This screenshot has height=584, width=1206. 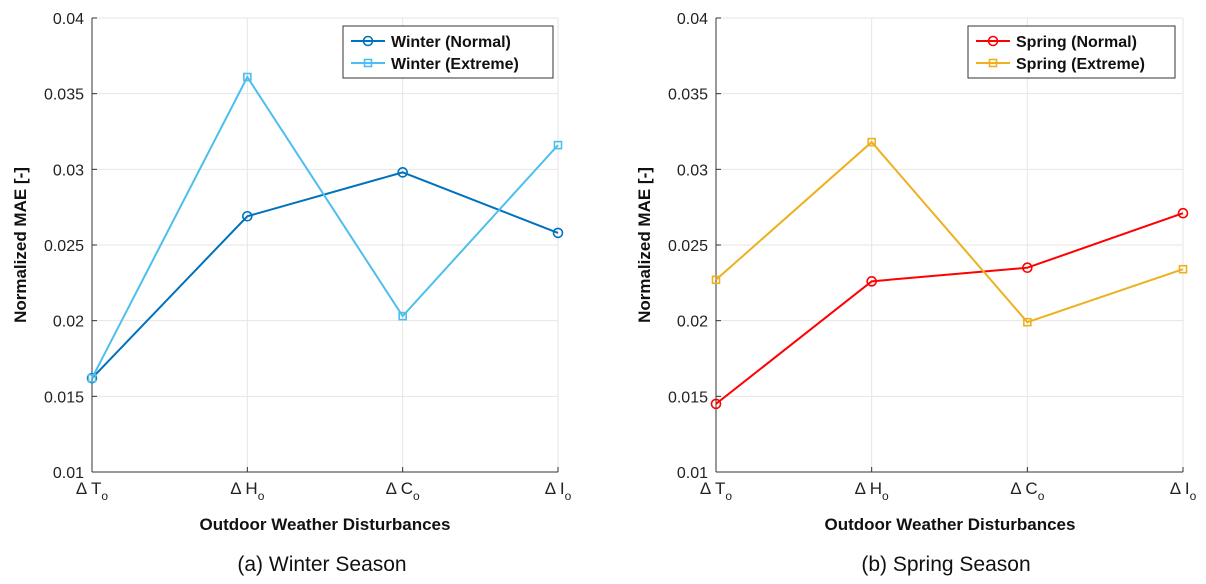 What do you see at coordinates (455, 64) in the screenshot?
I see `legend-label: Winter (Extreme)` at bounding box center [455, 64].